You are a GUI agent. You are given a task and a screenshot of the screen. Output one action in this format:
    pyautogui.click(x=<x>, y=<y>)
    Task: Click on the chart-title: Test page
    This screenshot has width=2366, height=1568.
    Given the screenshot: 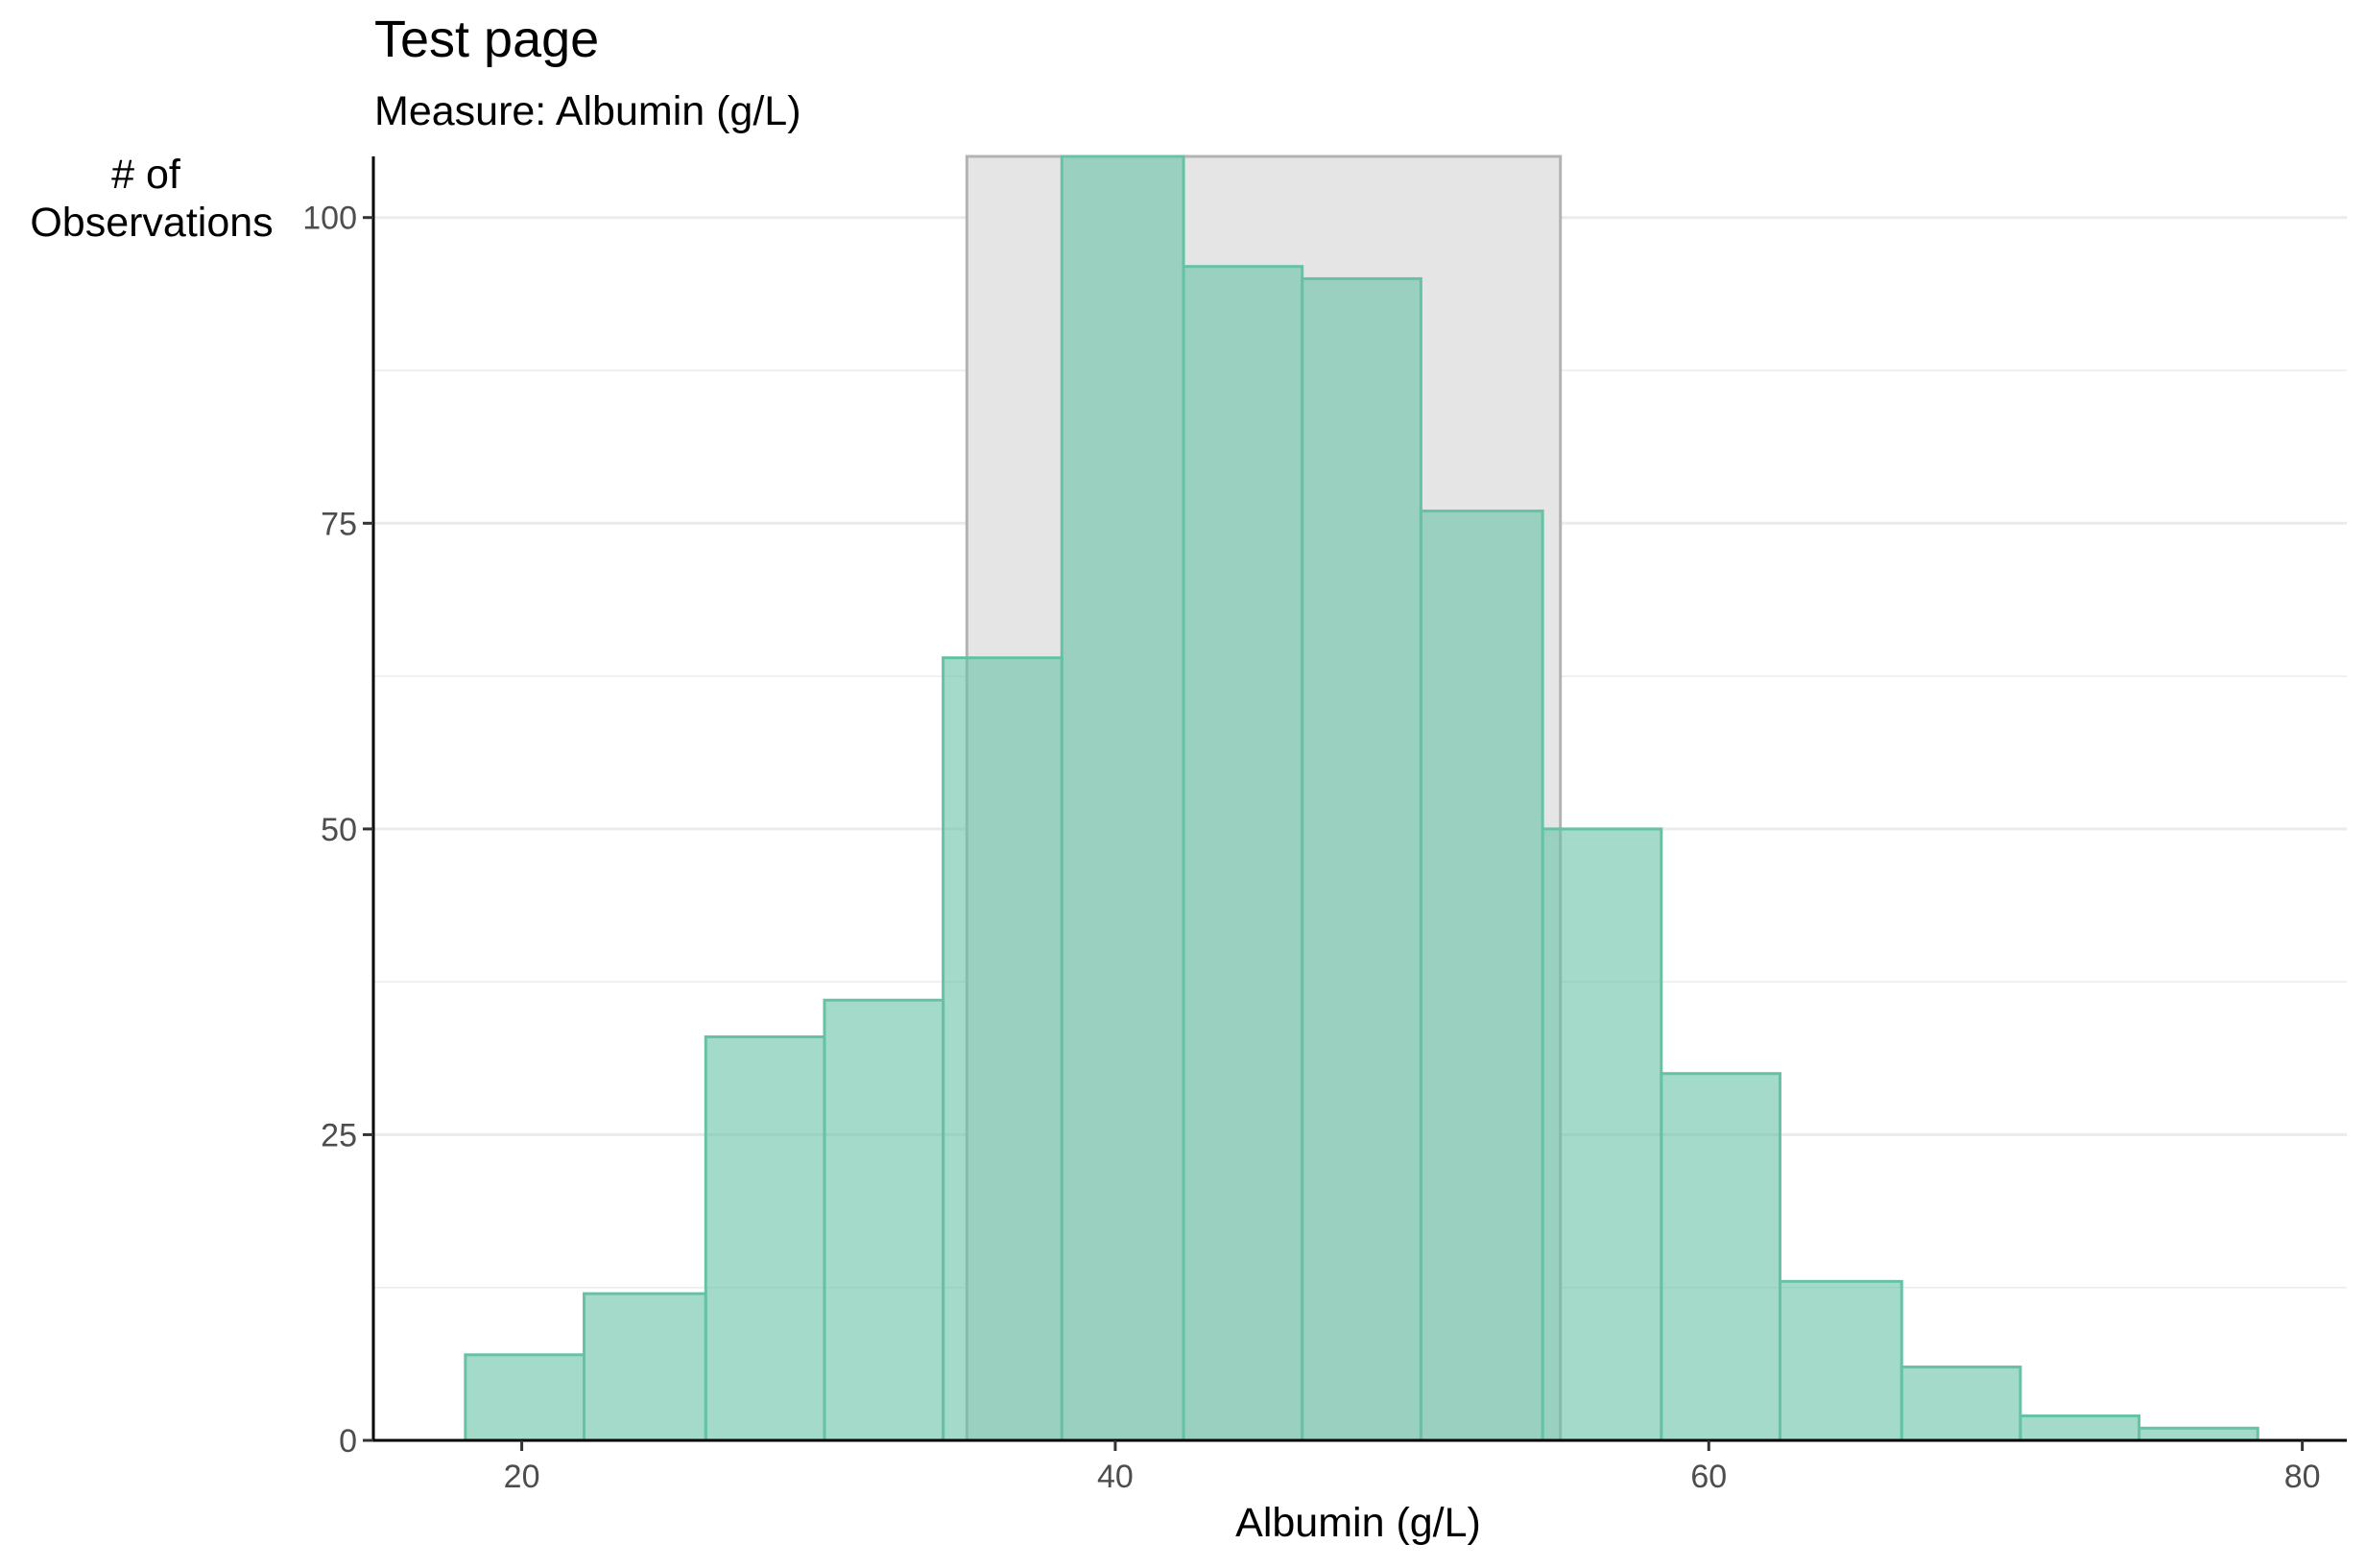 What is the action you would take?
    pyautogui.click(x=486, y=39)
    